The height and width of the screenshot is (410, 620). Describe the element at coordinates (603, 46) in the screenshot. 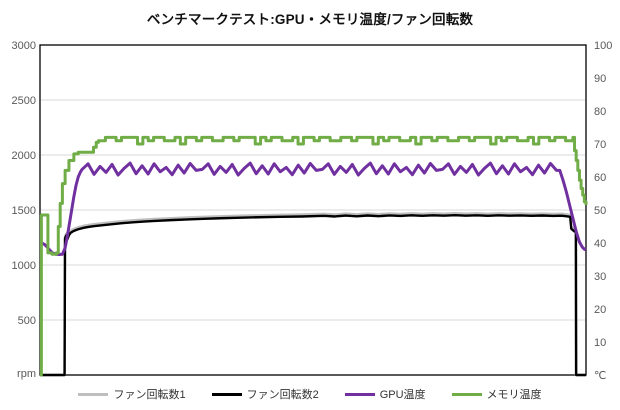

I see `y-right-tick-label: 100` at that location.